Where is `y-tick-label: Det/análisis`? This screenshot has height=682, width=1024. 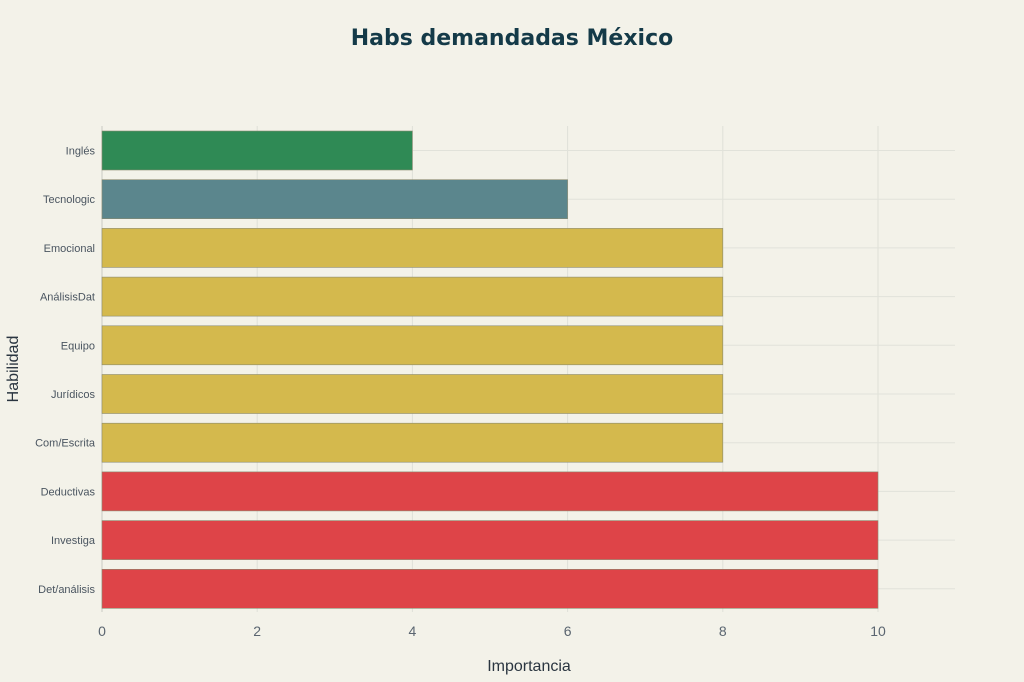 y-tick-label: Det/análisis is located at coordinates (66, 590).